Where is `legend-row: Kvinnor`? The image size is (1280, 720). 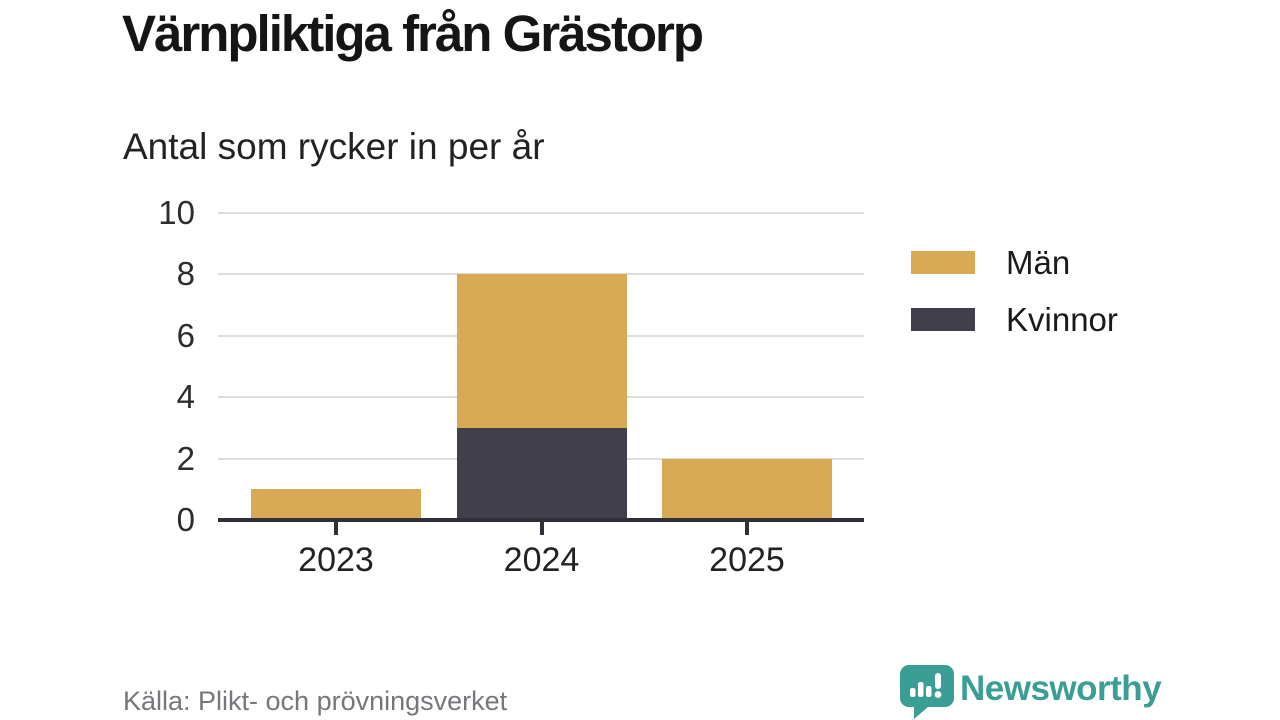
legend-row: Kvinnor is located at coordinates (1014, 319).